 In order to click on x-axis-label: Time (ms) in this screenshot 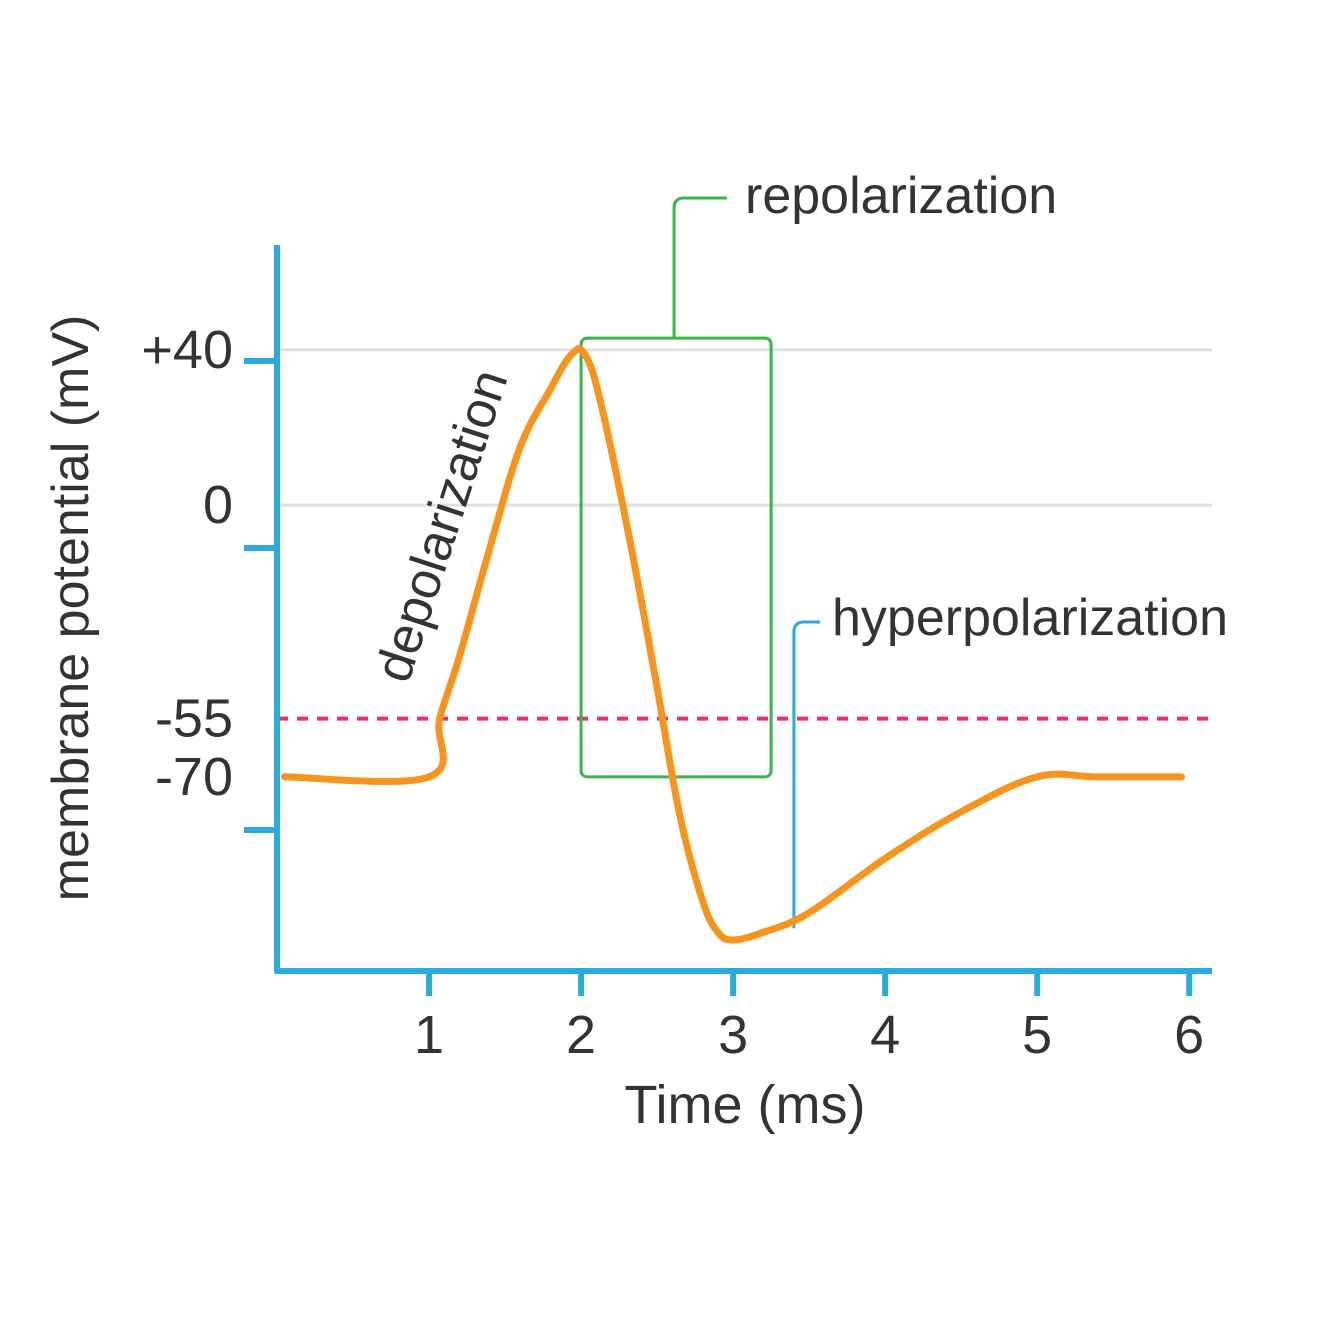, I will do `click(745, 1105)`.